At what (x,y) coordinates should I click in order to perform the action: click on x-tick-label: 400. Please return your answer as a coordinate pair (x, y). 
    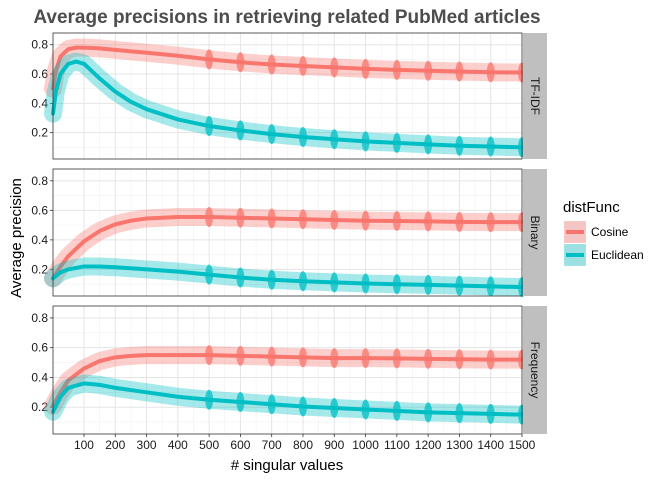
    Looking at the image, I should click on (178, 445).